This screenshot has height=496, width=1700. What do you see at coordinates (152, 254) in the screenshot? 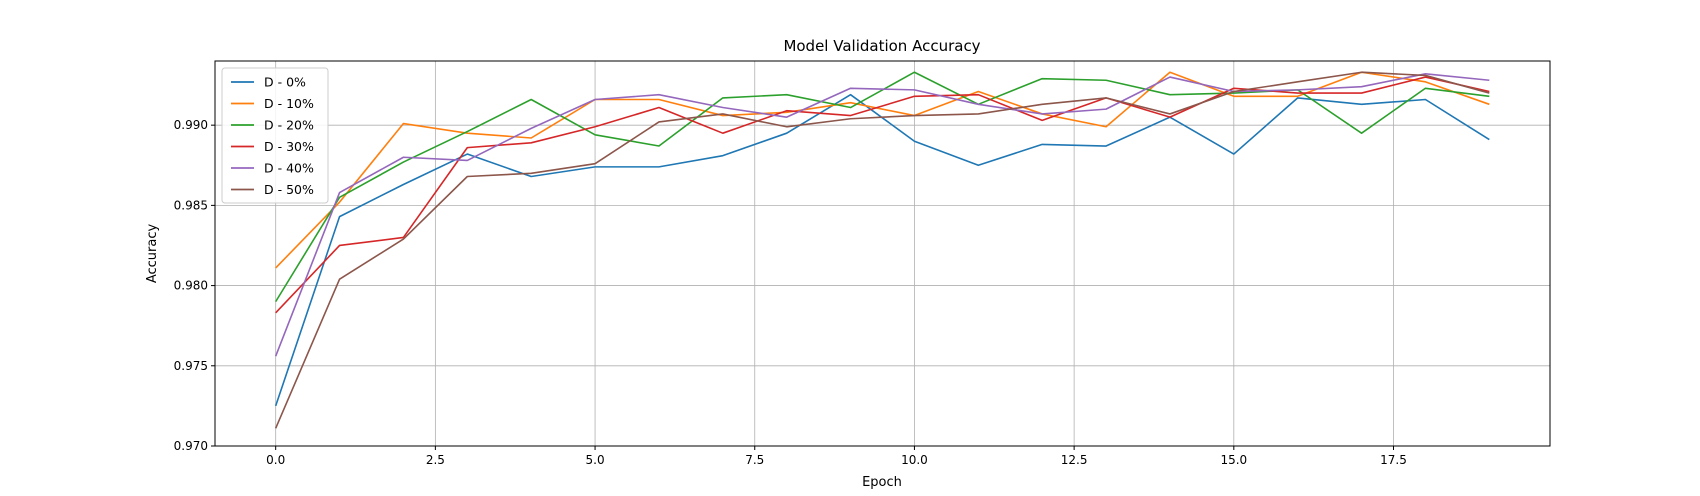
I see `y-axis-title: Accuracy` at bounding box center [152, 254].